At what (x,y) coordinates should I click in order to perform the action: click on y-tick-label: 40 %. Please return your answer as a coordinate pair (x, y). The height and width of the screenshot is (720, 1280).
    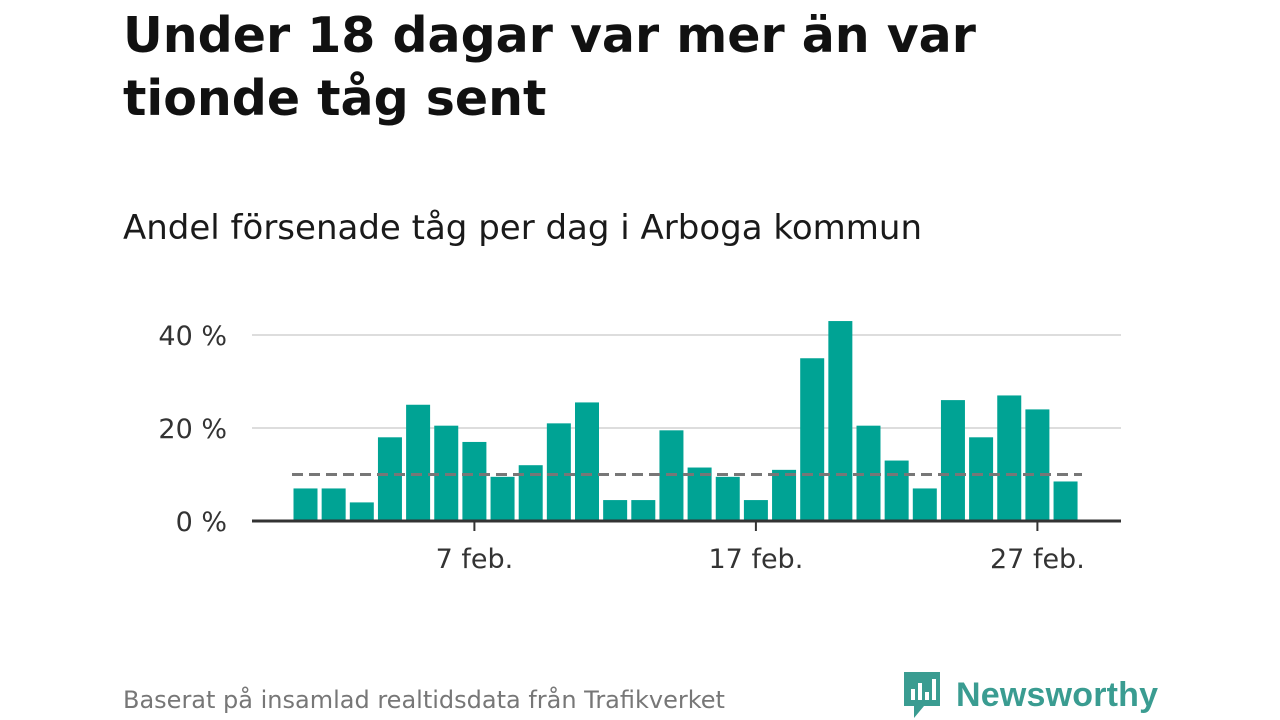
    Looking at the image, I should click on (192, 336).